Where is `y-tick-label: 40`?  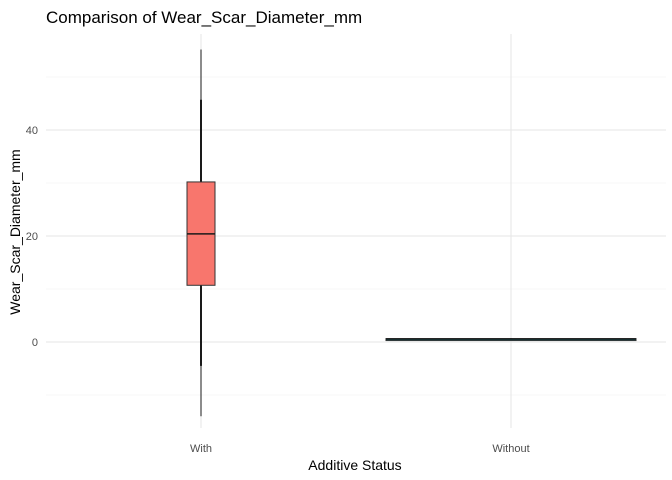
y-tick-label: 40 is located at coordinates (32, 131).